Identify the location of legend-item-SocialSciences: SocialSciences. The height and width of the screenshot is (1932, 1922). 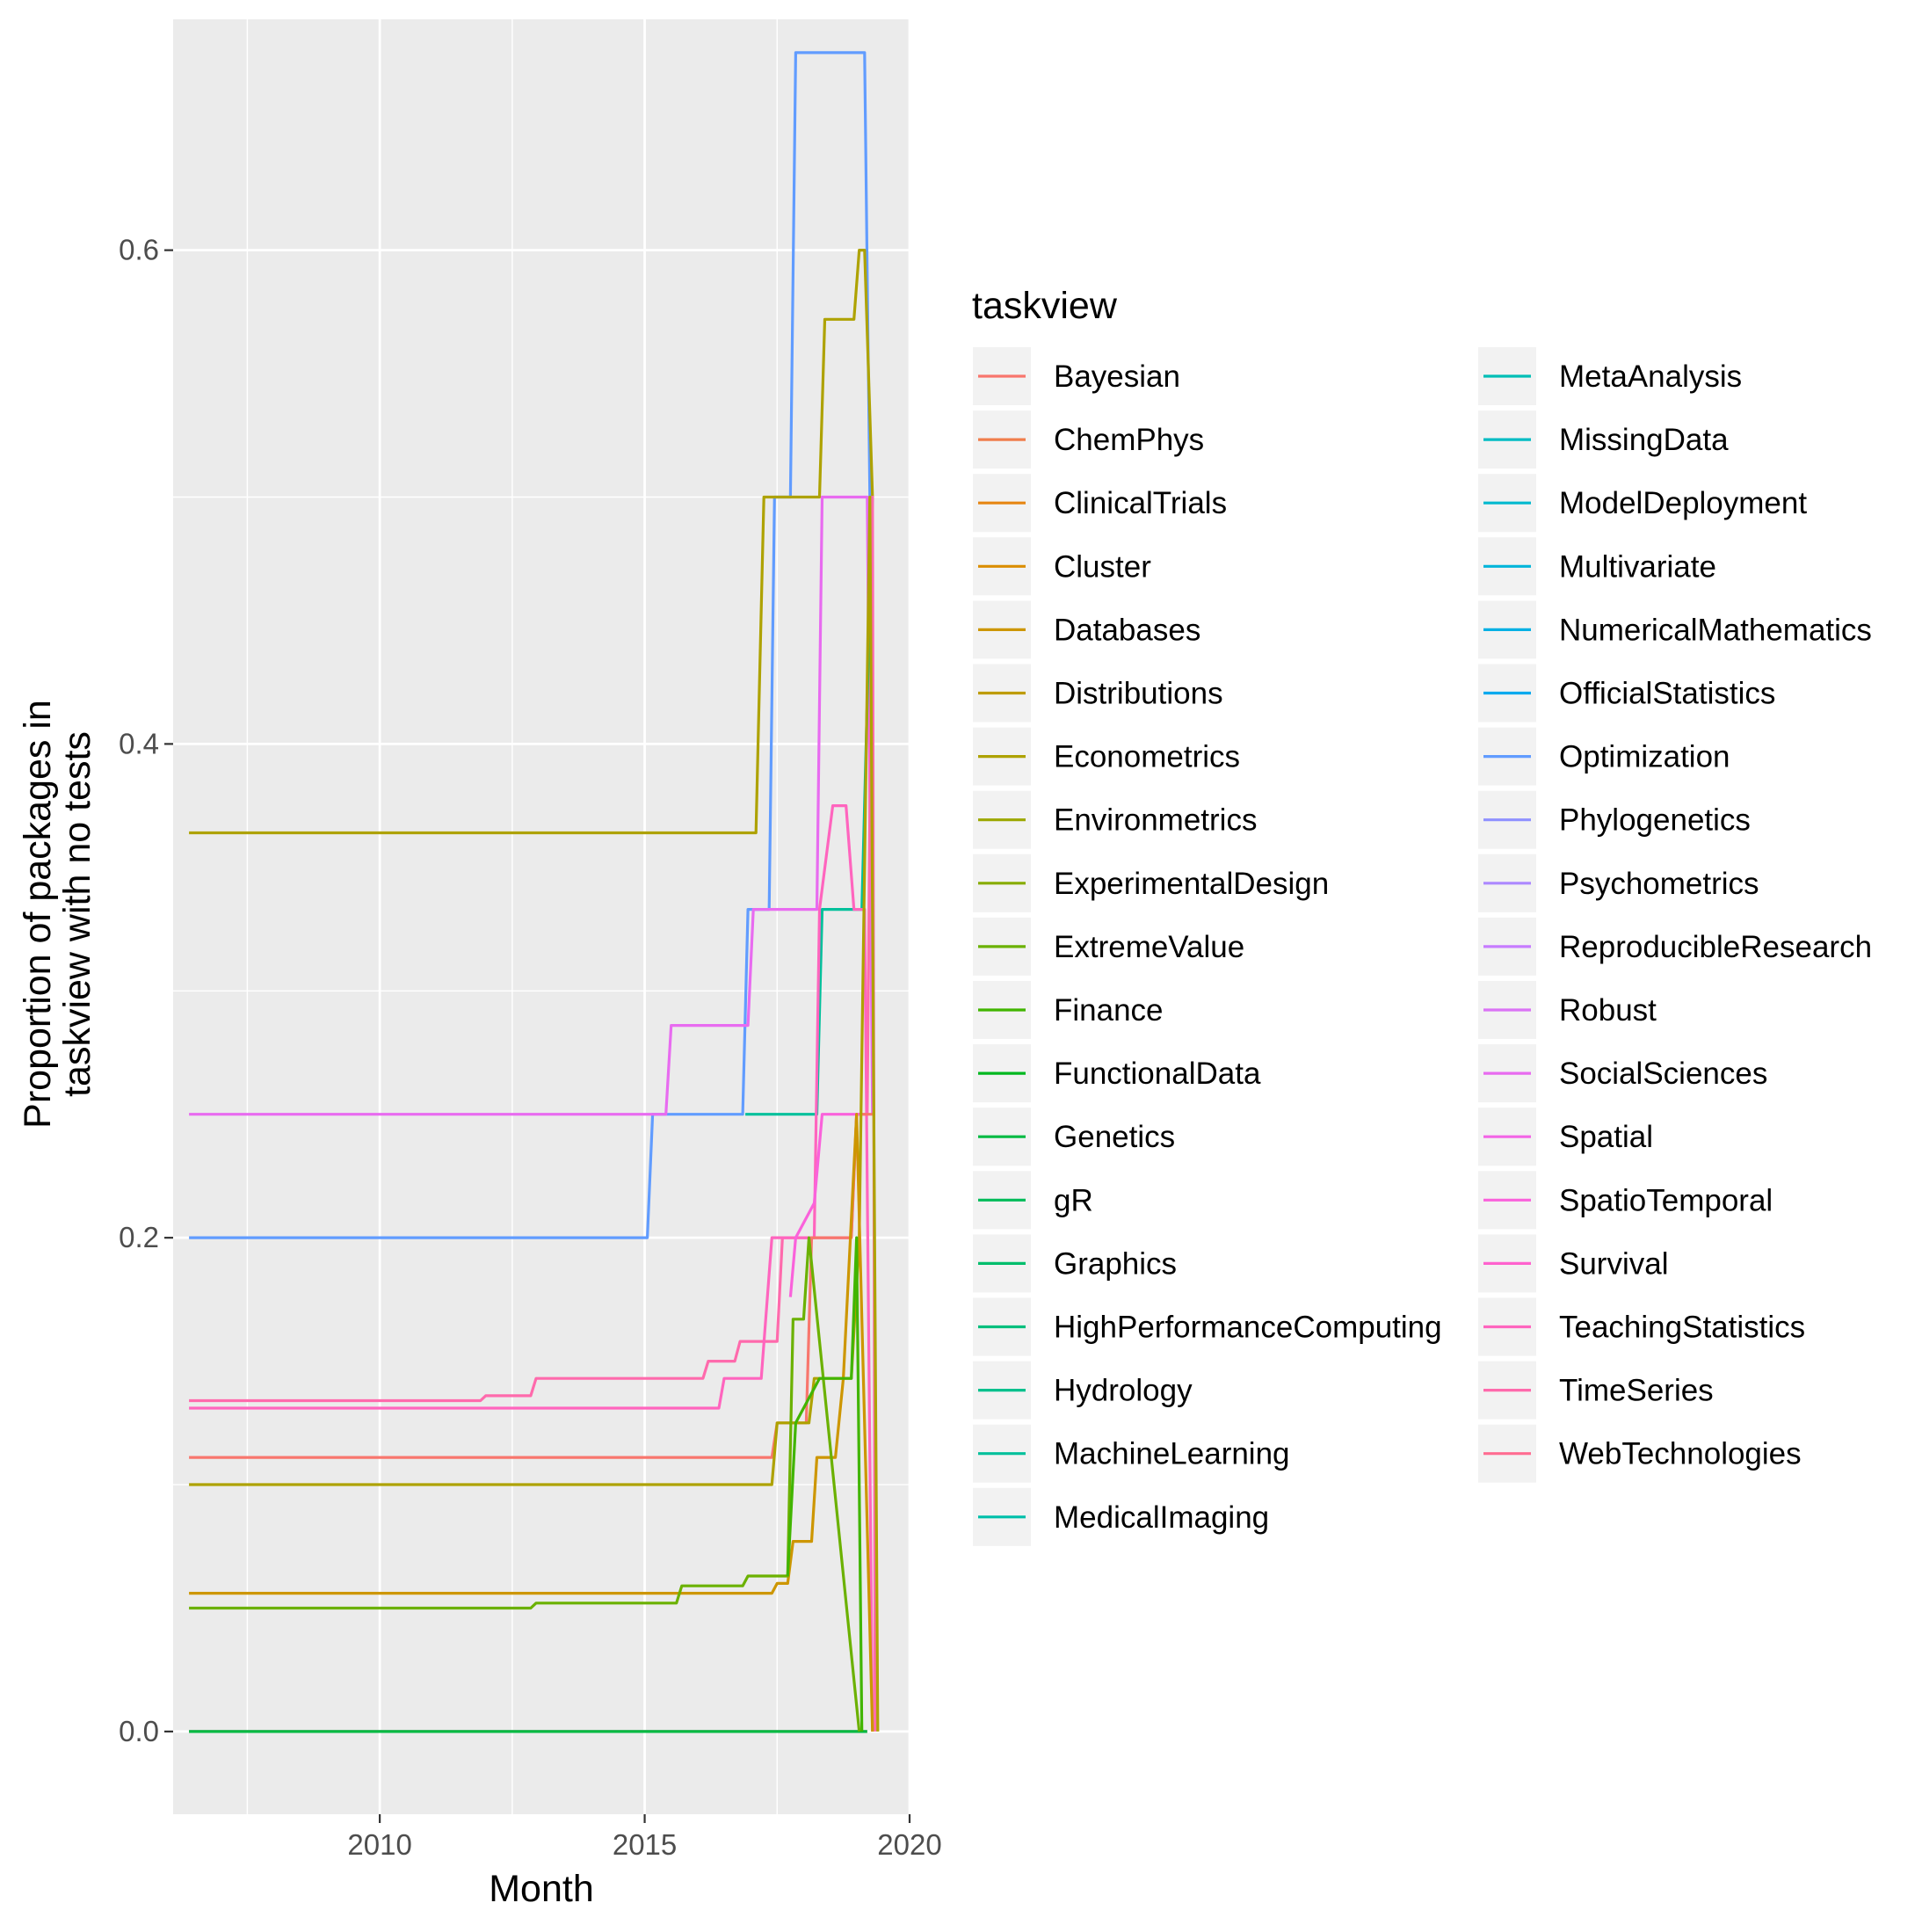
(1623, 1073).